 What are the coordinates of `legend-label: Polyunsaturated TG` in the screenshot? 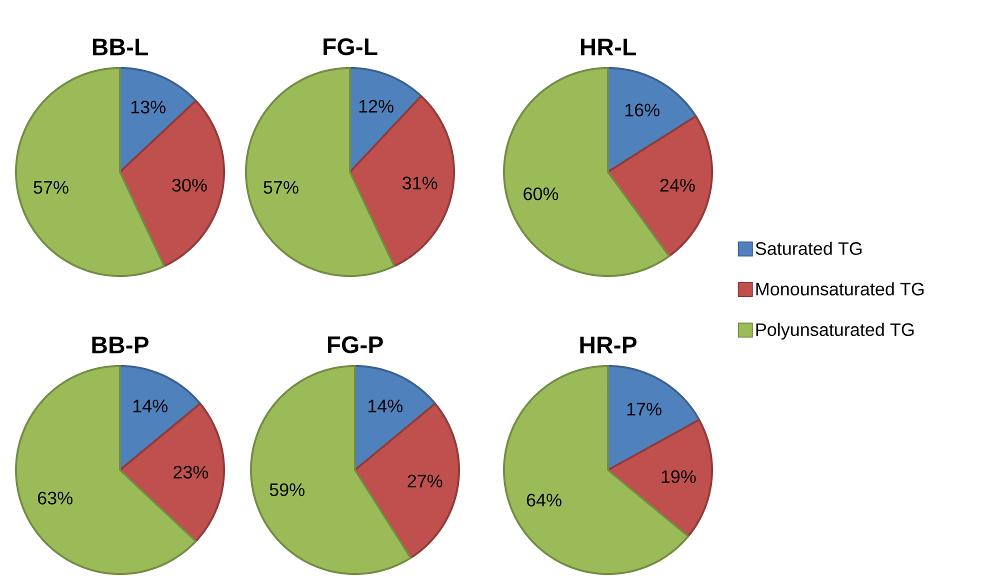 It's located at (835, 331).